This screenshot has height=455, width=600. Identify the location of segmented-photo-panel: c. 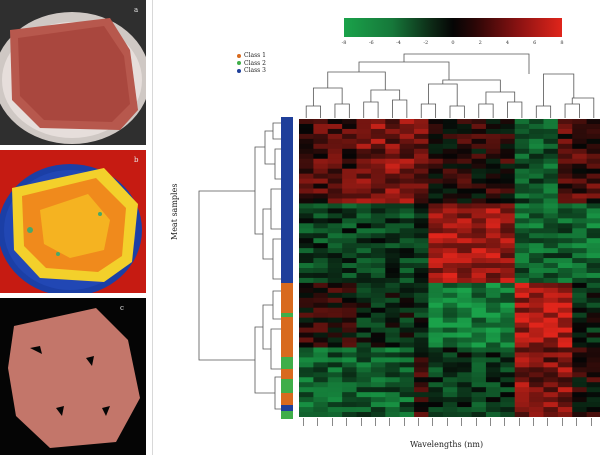
(73, 376).